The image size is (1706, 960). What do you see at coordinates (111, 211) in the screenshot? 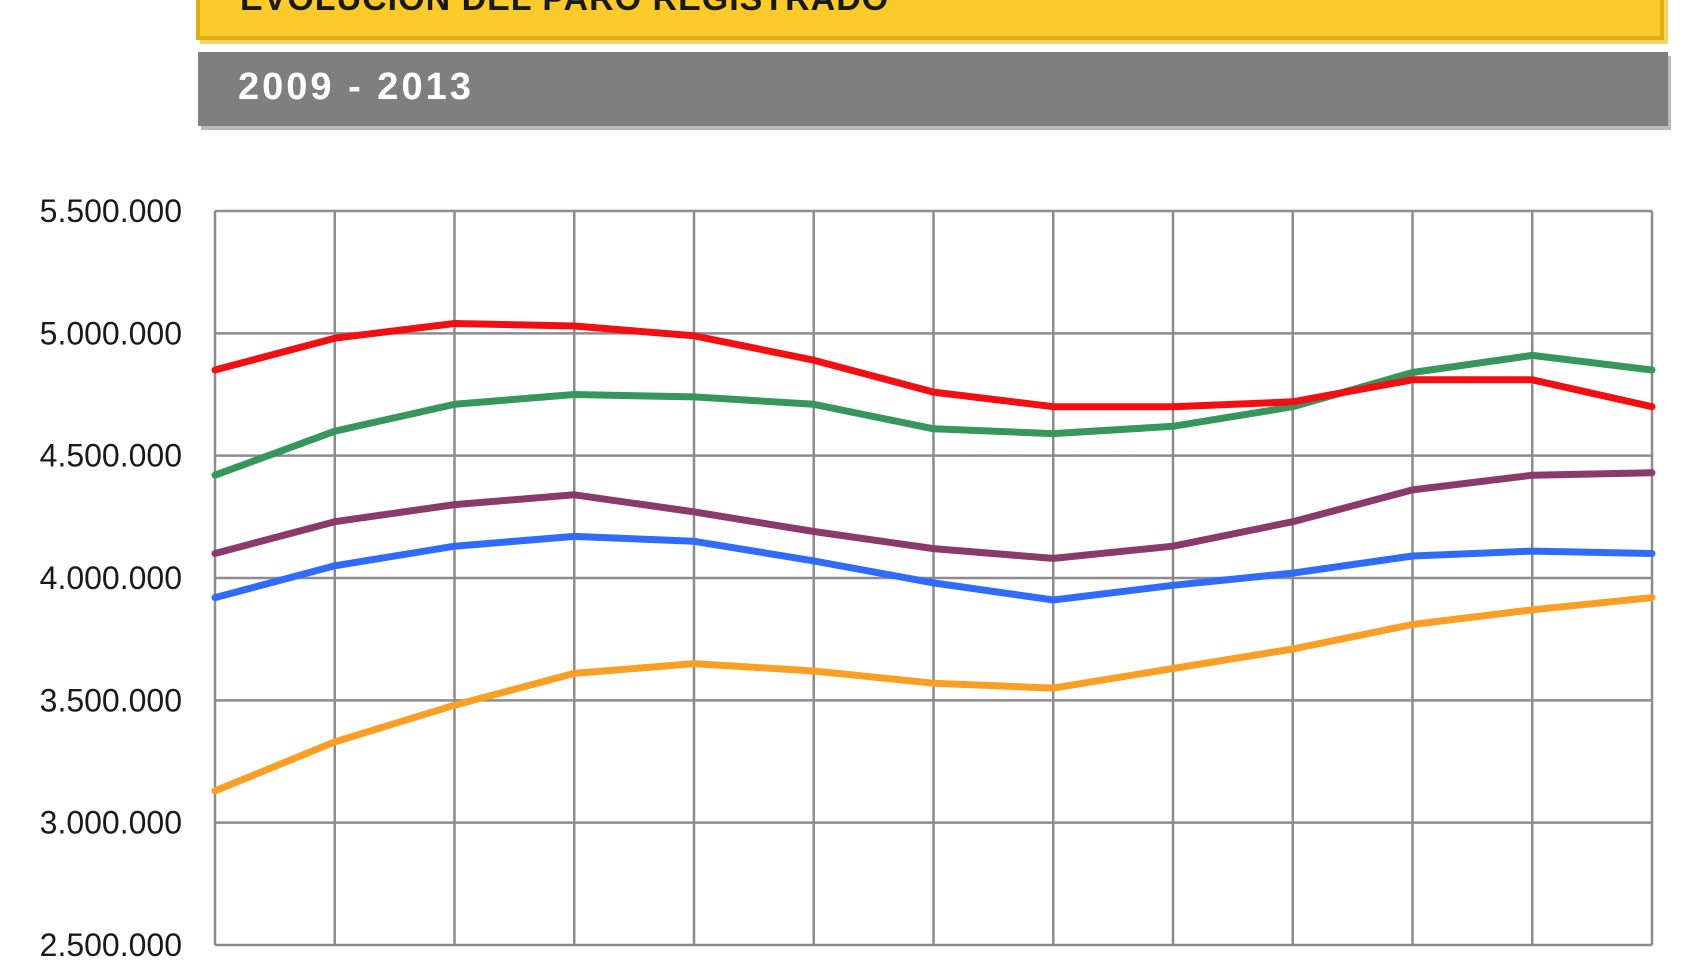
I see `y-tick-label: 5.500.000` at bounding box center [111, 211].